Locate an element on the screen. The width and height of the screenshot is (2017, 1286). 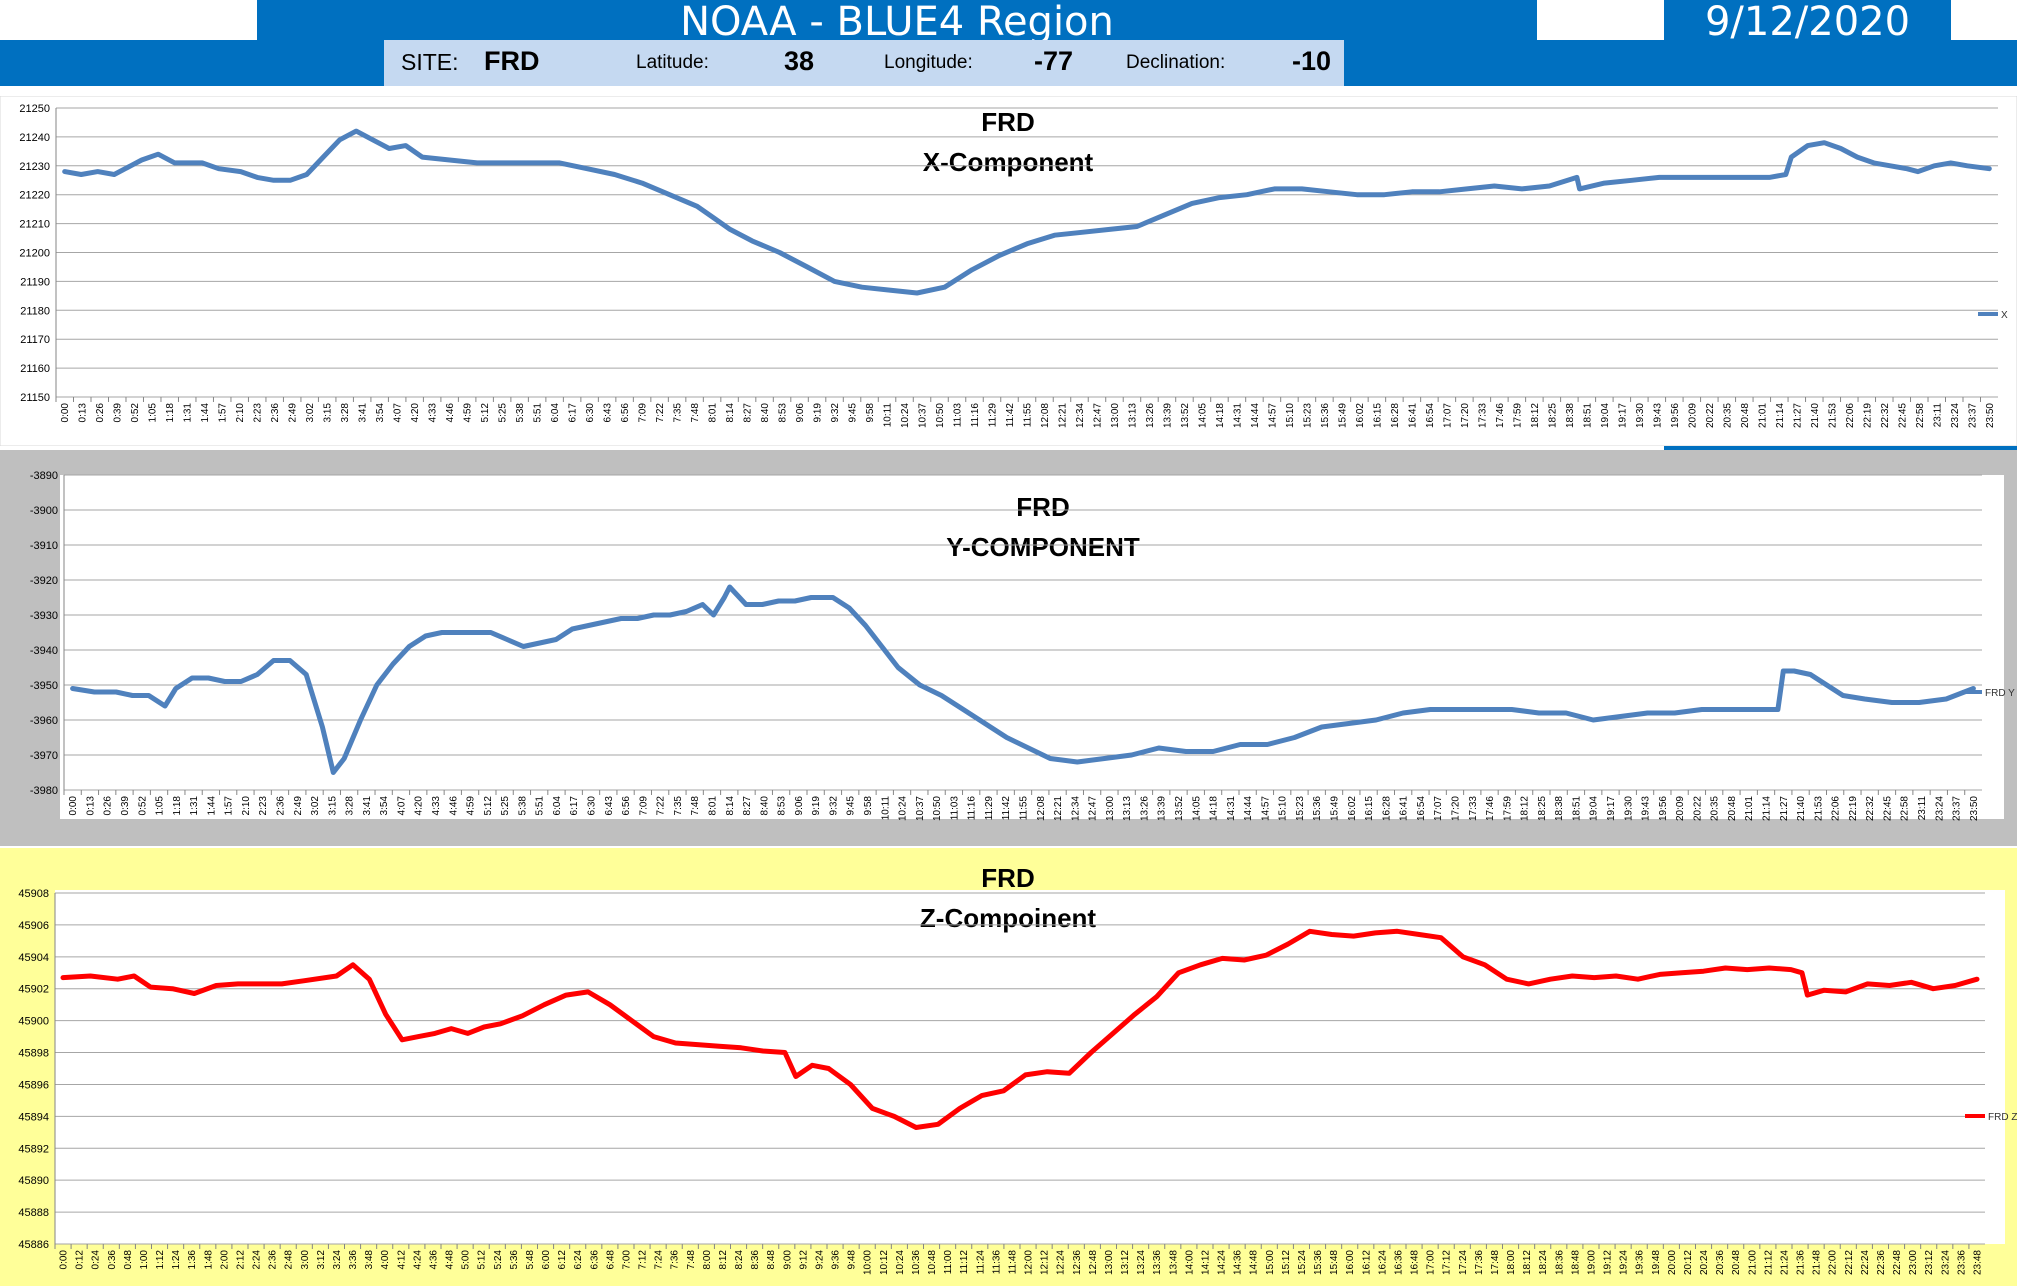
longitude-value: -77 is located at coordinates (1054, 61).